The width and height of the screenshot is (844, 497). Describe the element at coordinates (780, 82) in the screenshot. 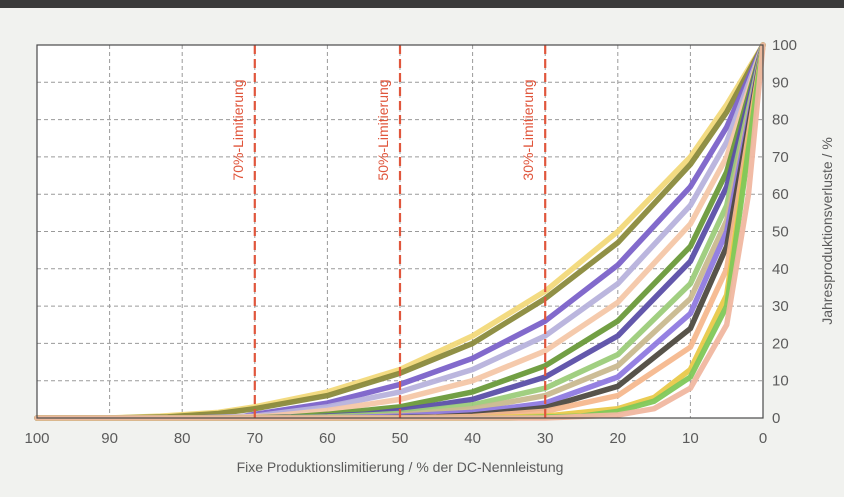

I see `y-tick-label: 90` at that location.